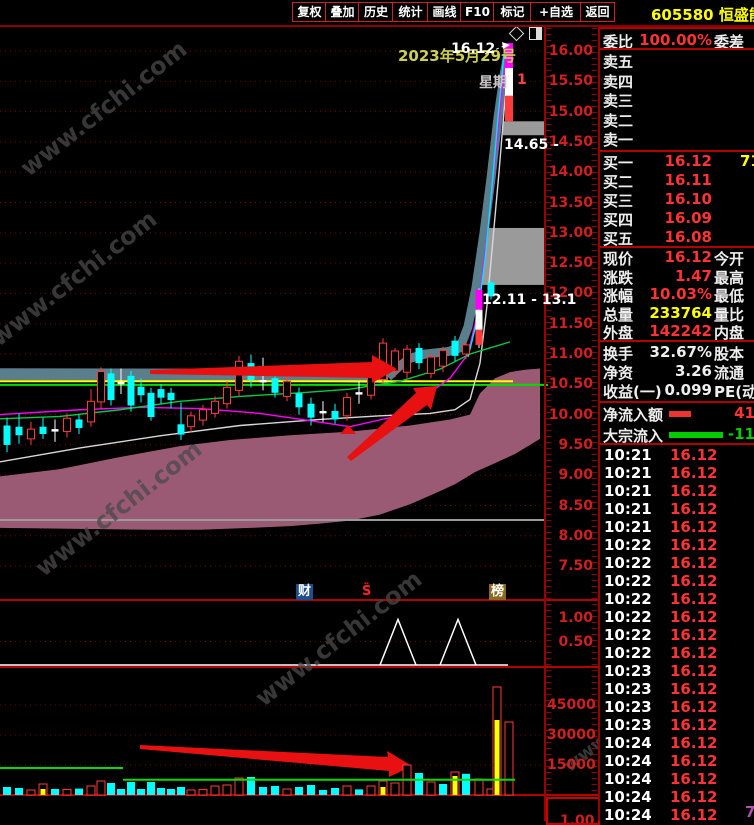 The width and height of the screenshot is (754, 825). I want to click on pane-badge: 财, so click(305, 592).